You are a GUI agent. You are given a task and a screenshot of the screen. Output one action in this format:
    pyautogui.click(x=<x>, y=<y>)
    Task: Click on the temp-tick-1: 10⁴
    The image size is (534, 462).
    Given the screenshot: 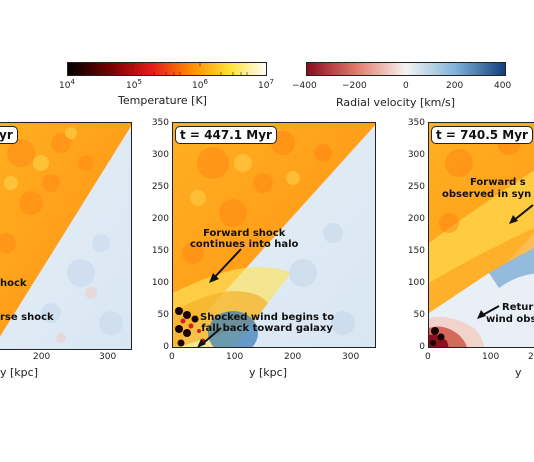 What is the action you would take?
    pyautogui.click(x=67, y=84)
    